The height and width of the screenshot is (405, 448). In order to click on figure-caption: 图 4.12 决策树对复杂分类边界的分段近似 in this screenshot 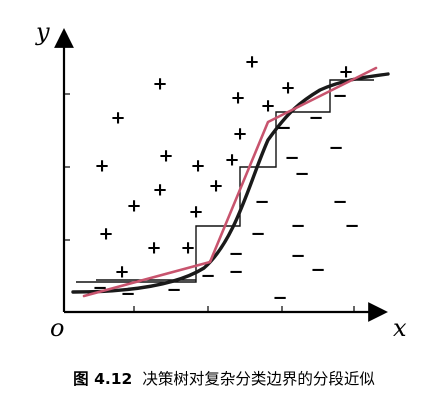, I will do `click(224, 378)`.